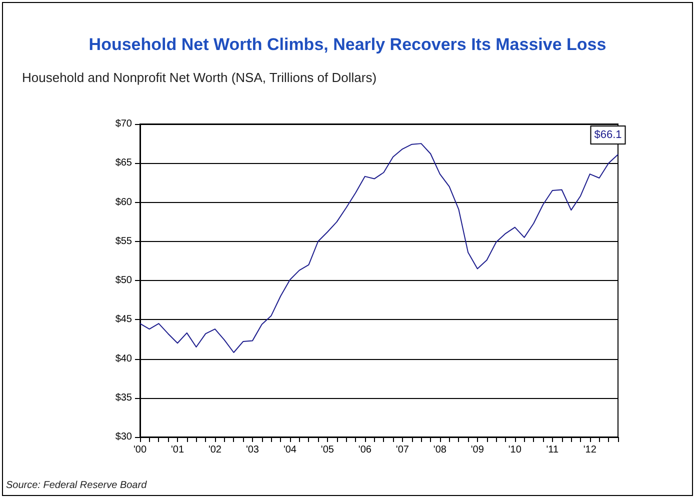 Image resolution: width=695 pixels, height=498 pixels. What do you see at coordinates (327, 450) in the screenshot?
I see `x-tick-label: '05` at bounding box center [327, 450].